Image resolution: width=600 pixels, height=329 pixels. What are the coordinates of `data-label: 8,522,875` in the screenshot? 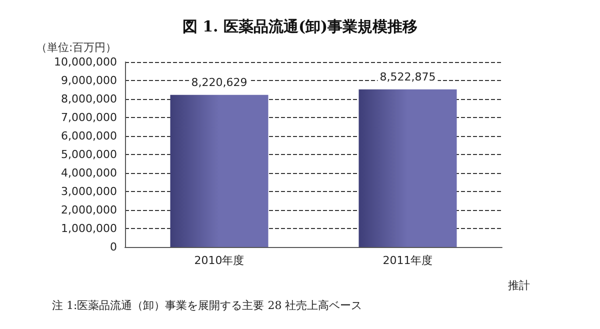 It's located at (408, 77).